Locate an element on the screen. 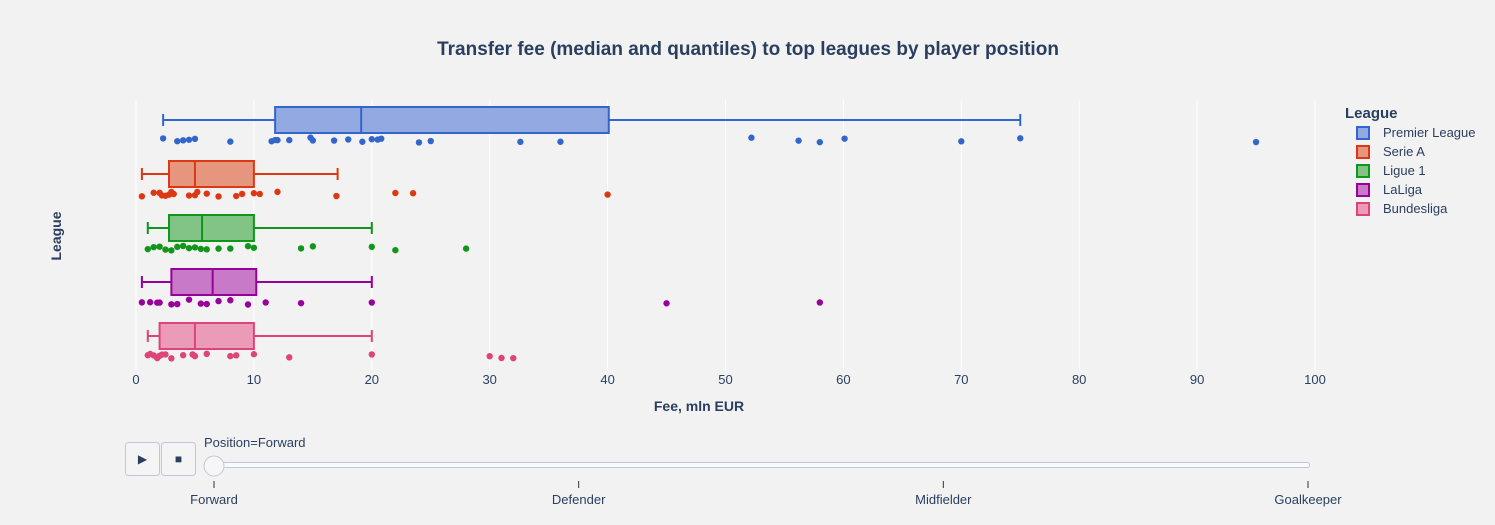 The image size is (1495, 525). y-axis-label: League is located at coordinates (56, 235).